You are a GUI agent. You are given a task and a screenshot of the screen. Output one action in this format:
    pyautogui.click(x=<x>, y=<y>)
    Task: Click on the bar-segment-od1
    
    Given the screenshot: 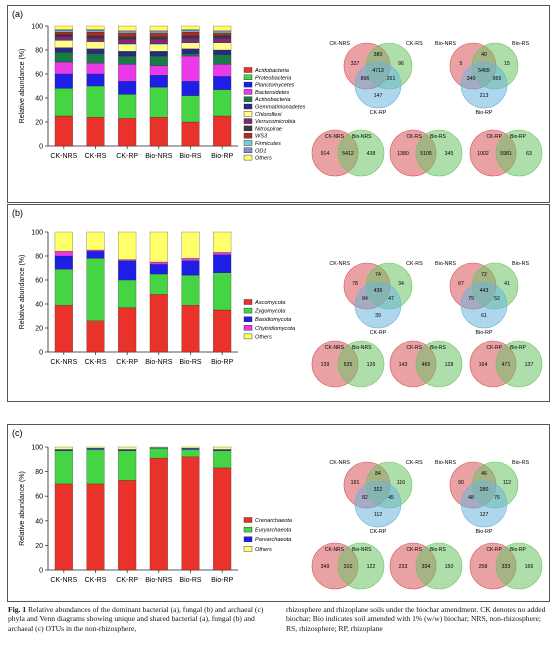 What is the action you would take?
    pyautogui.click(x=95, y=30)
    